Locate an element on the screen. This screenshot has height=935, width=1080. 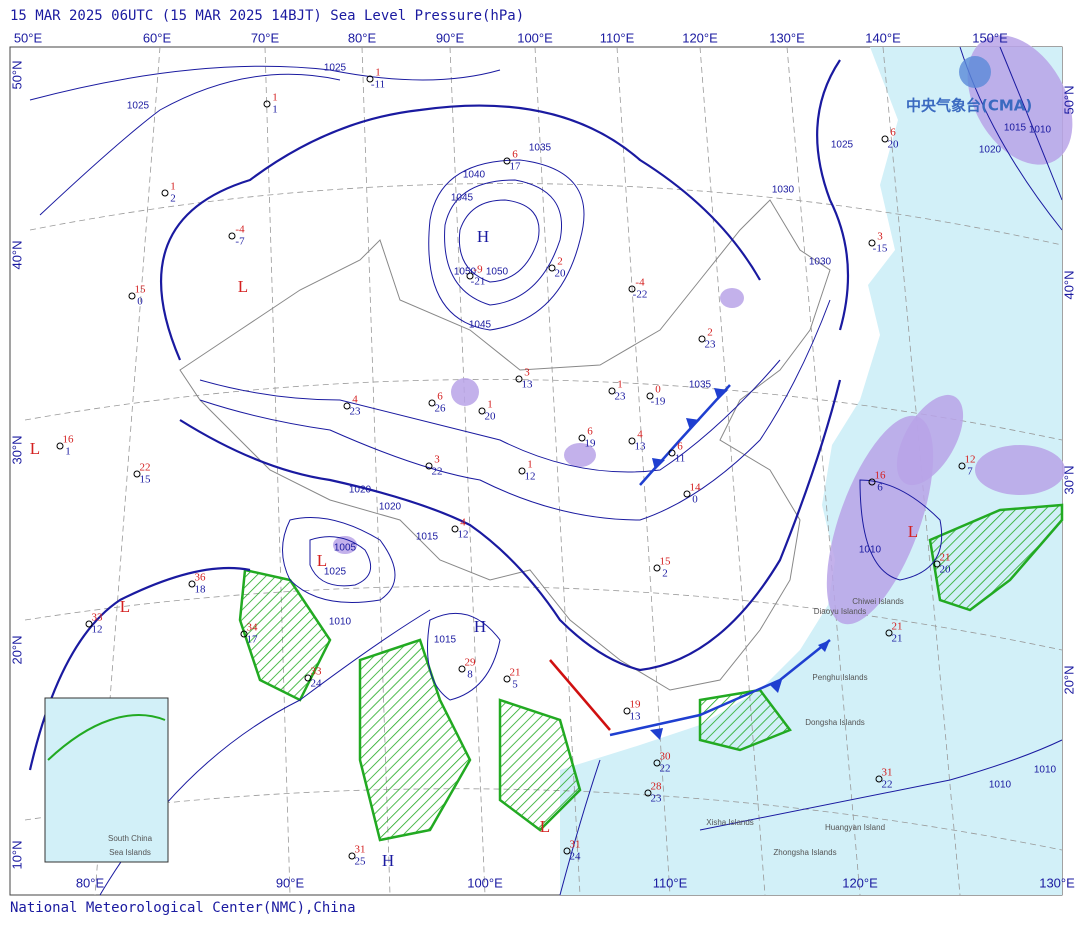
bottom-longitude: 80°E is located at coordinates (90, 882).